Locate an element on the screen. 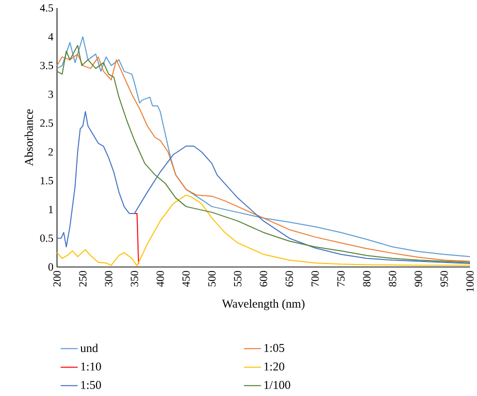 The width and height of the screenshot is (477, 396). x-tick-label: 250 is located at coordinates (83, 278).